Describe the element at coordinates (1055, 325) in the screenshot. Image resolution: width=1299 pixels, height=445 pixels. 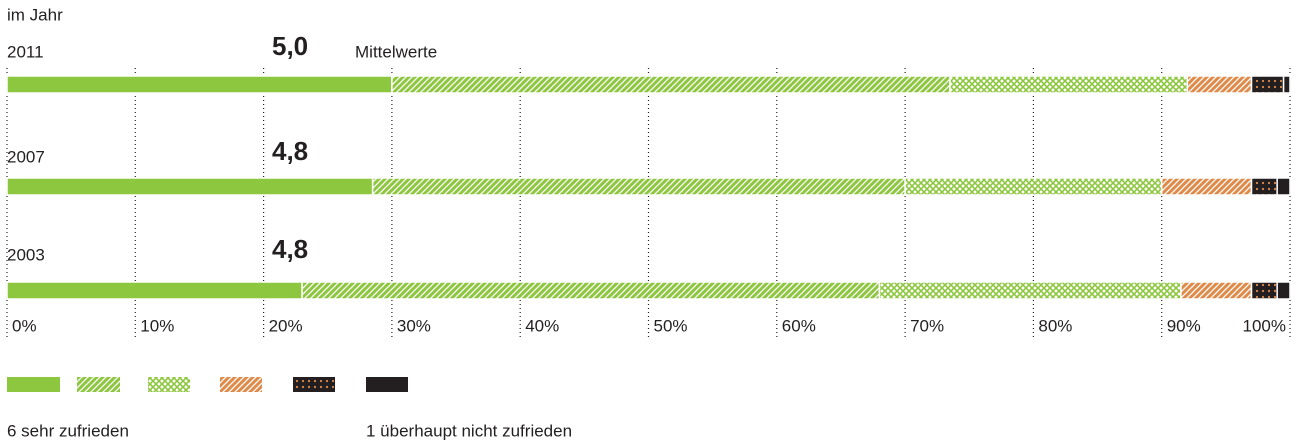
I see `x-tick-label: 80%` at that location.